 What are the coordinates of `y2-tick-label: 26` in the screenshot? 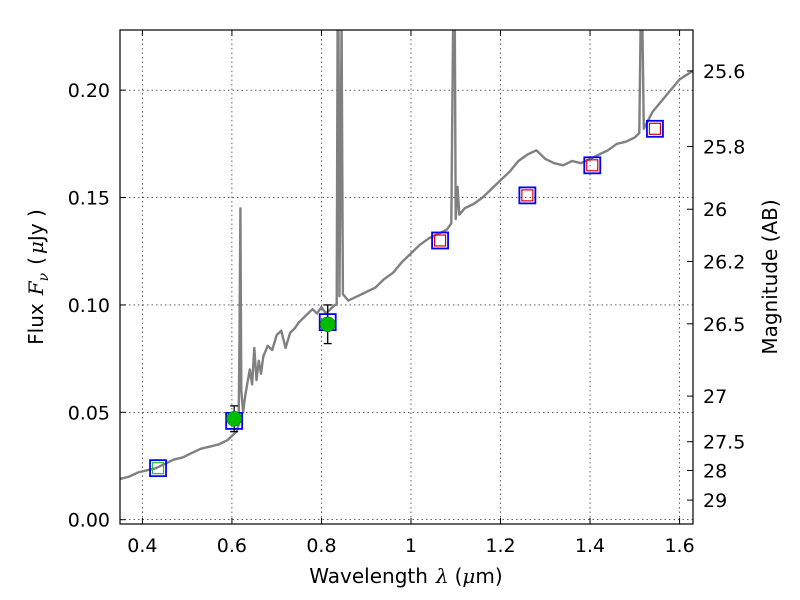 It's located at (715, 210).